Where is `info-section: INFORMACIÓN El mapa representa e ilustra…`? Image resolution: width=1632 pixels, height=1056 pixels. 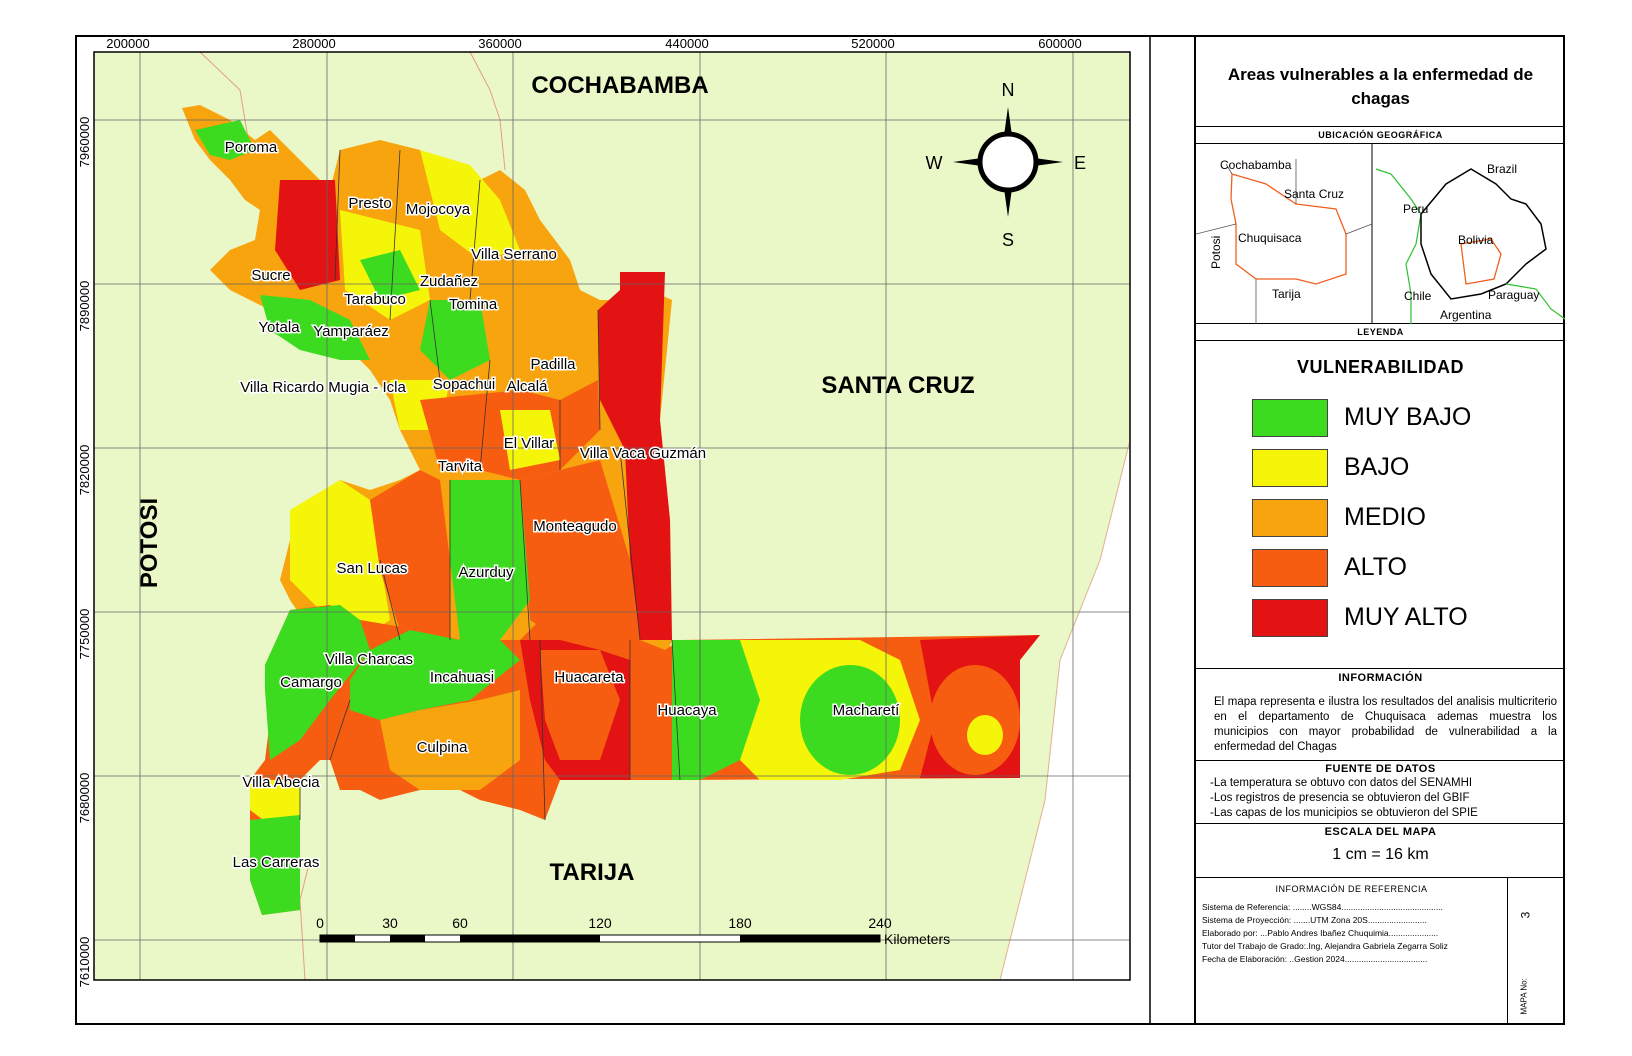
info-section: INFORMACIÓN El mapa representa e ilustra… is located at coordinates (1380, 715).